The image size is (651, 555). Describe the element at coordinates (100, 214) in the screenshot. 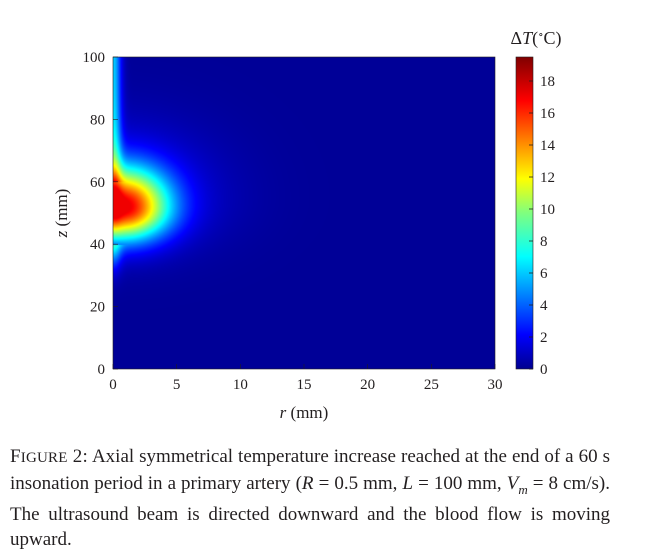

I see `y-axis: 0 20 40 60 80 100` at that location.